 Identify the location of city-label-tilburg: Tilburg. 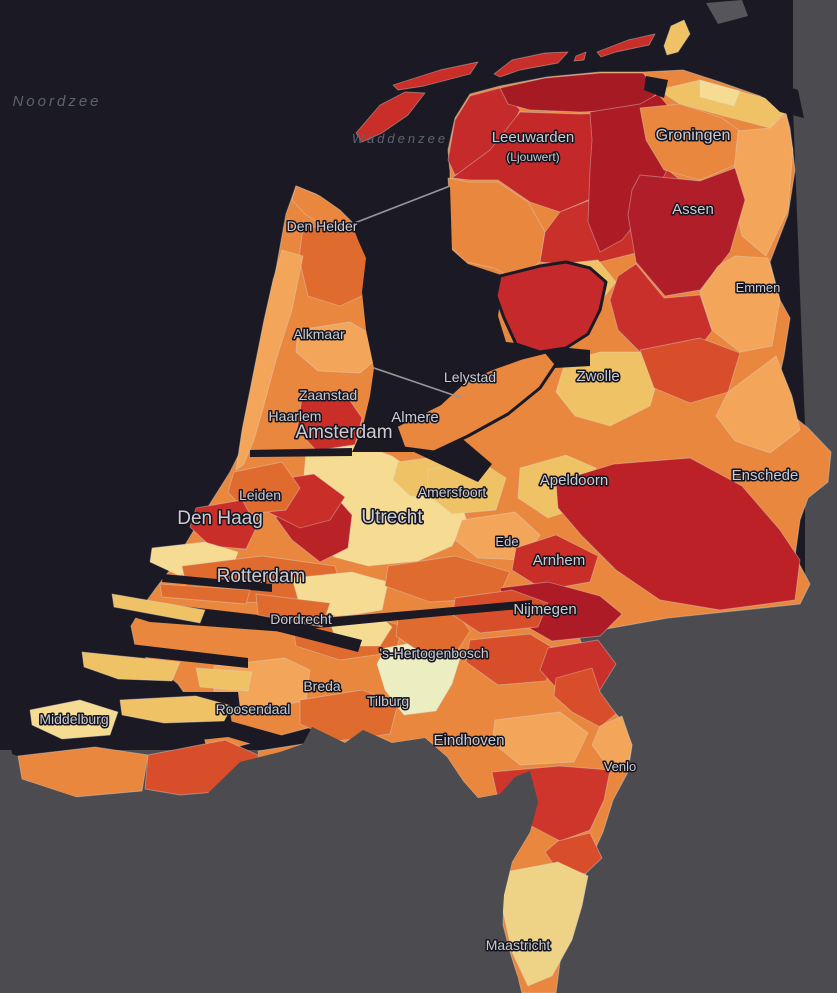
(388, 701).